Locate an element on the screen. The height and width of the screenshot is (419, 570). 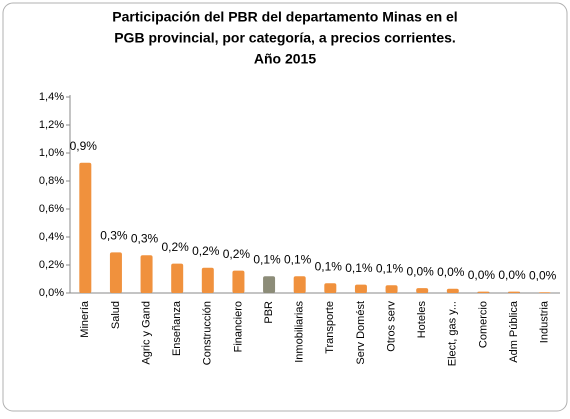
y-tick-label: 1,4% is located at coordinates (51, 97).